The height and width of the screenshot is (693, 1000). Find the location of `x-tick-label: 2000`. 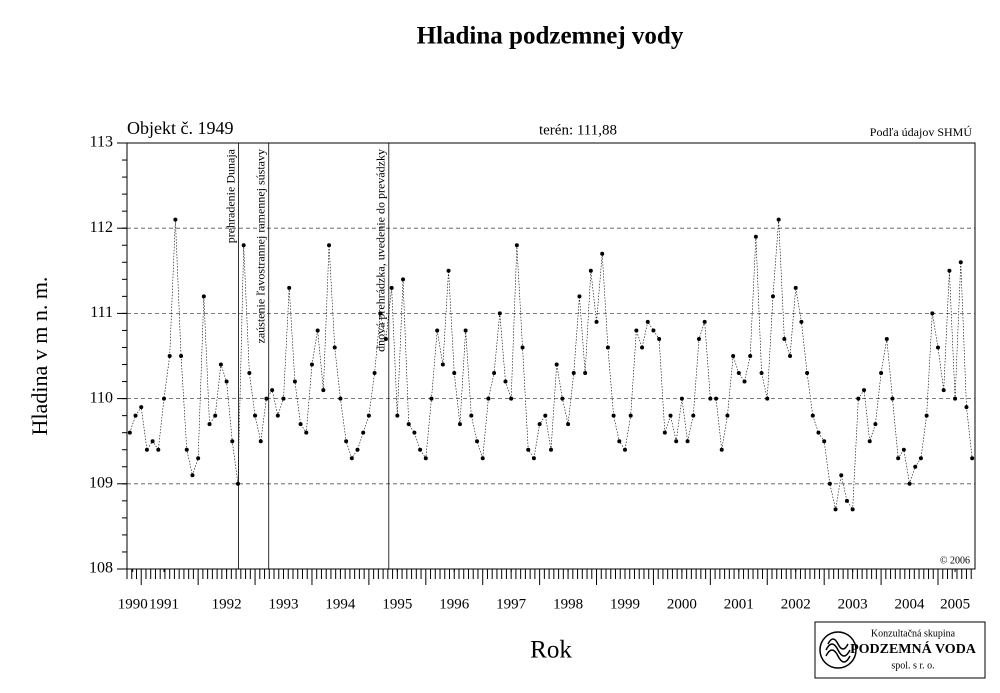

x-tick-label: 2000 is located at coordinates (682, 604).